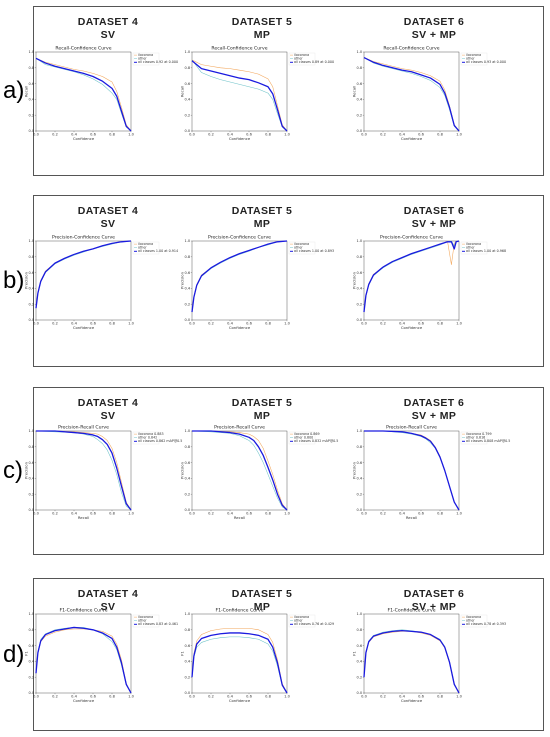 Image resolution: width=550 pixels, height=737 pixels. Describe the element at coordinates (182, 91) in the screenshot. I see `y-axis-label: Recall` at that location.